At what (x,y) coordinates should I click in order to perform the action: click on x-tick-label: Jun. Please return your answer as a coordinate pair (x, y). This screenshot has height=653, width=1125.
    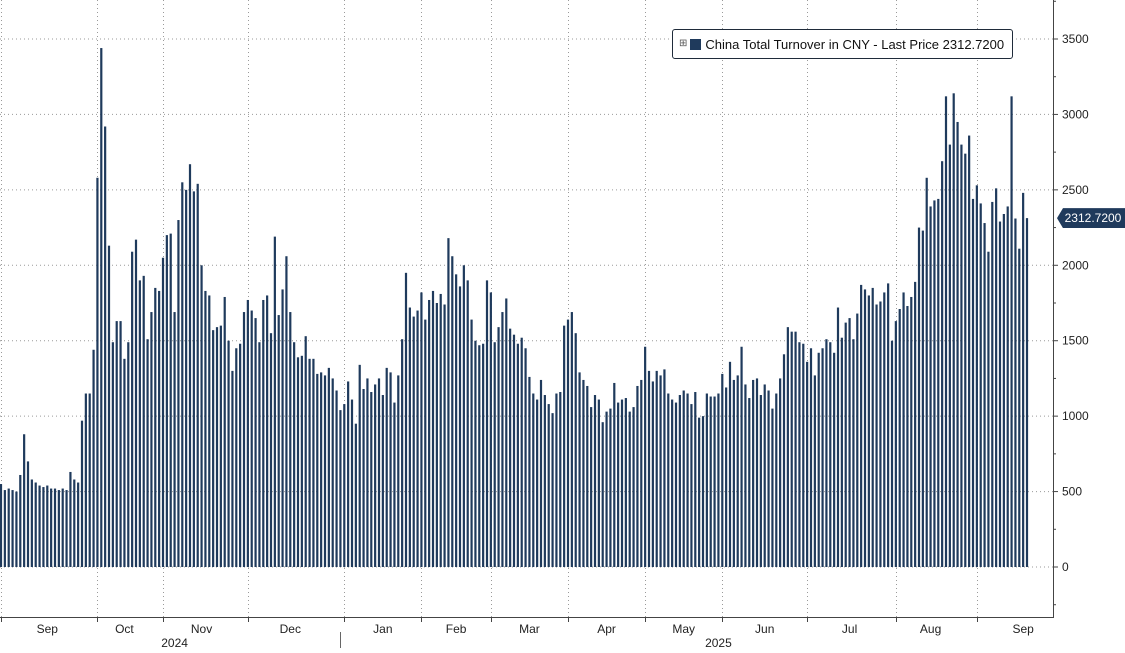
    Looking at the image, I should click on (764, 629).